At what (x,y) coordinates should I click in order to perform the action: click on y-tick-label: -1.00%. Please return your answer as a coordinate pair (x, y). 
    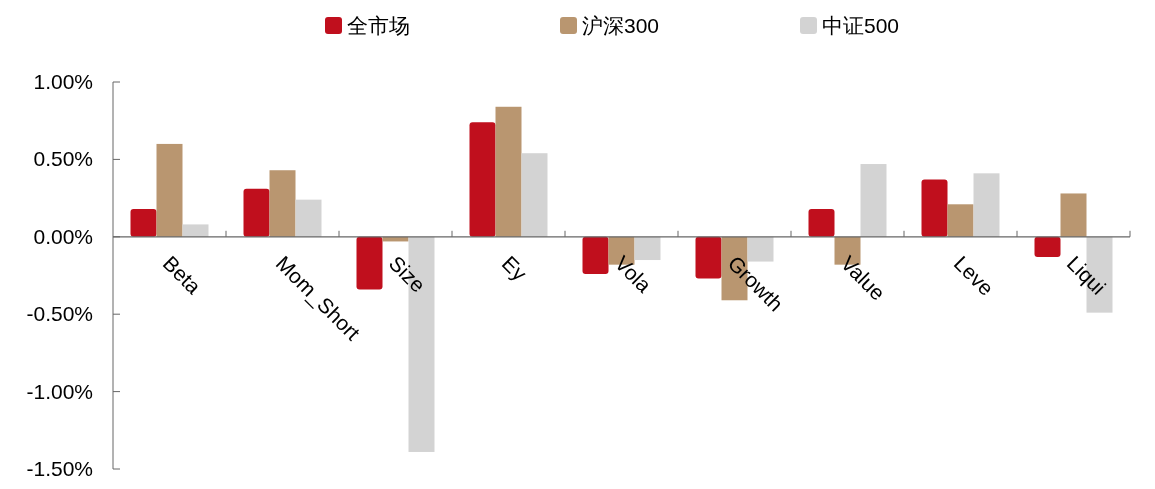
    Looking at the image, I should click on (59, 391).